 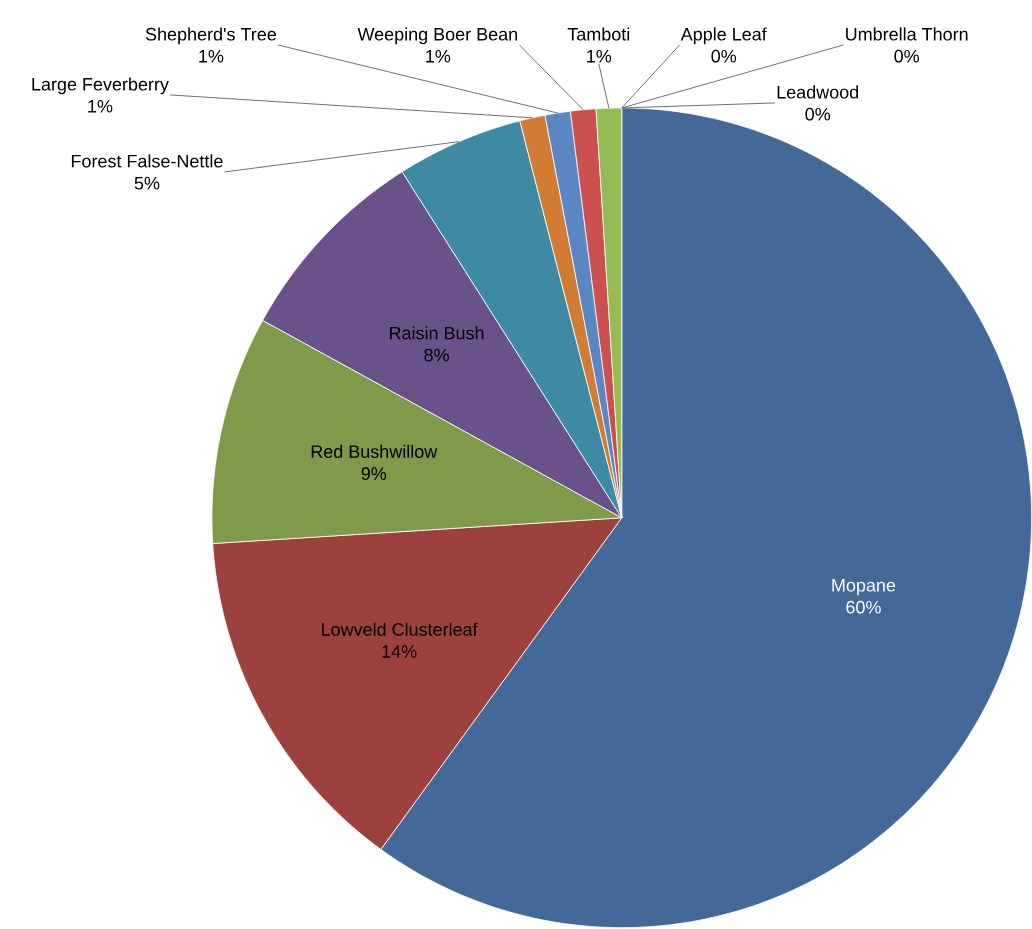 I want to click on data-label: 5%, so click(x=147, y=183).